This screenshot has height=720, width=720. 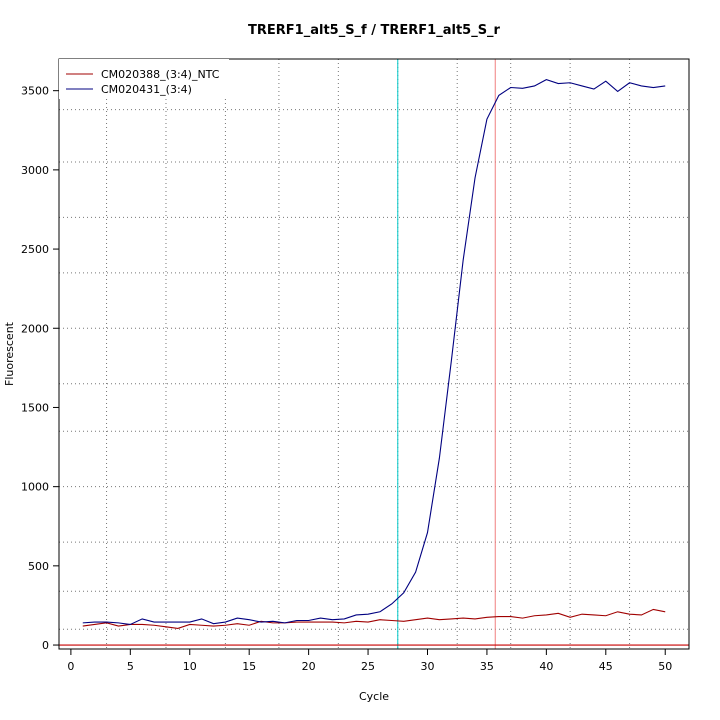 What do you see at coordinates (38, 566) in the screenshot?
I see `y-tick-label: 500` at bounding box center [38, 566].